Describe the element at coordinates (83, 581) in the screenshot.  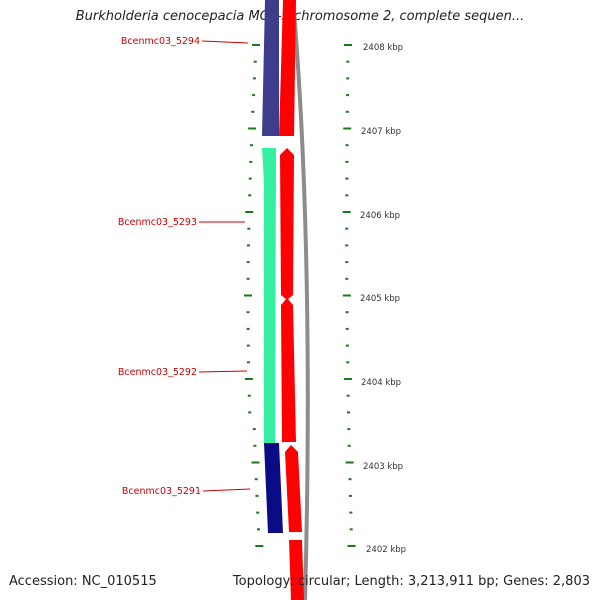
I see `accession-text: Accession: NC_010515` at that location.